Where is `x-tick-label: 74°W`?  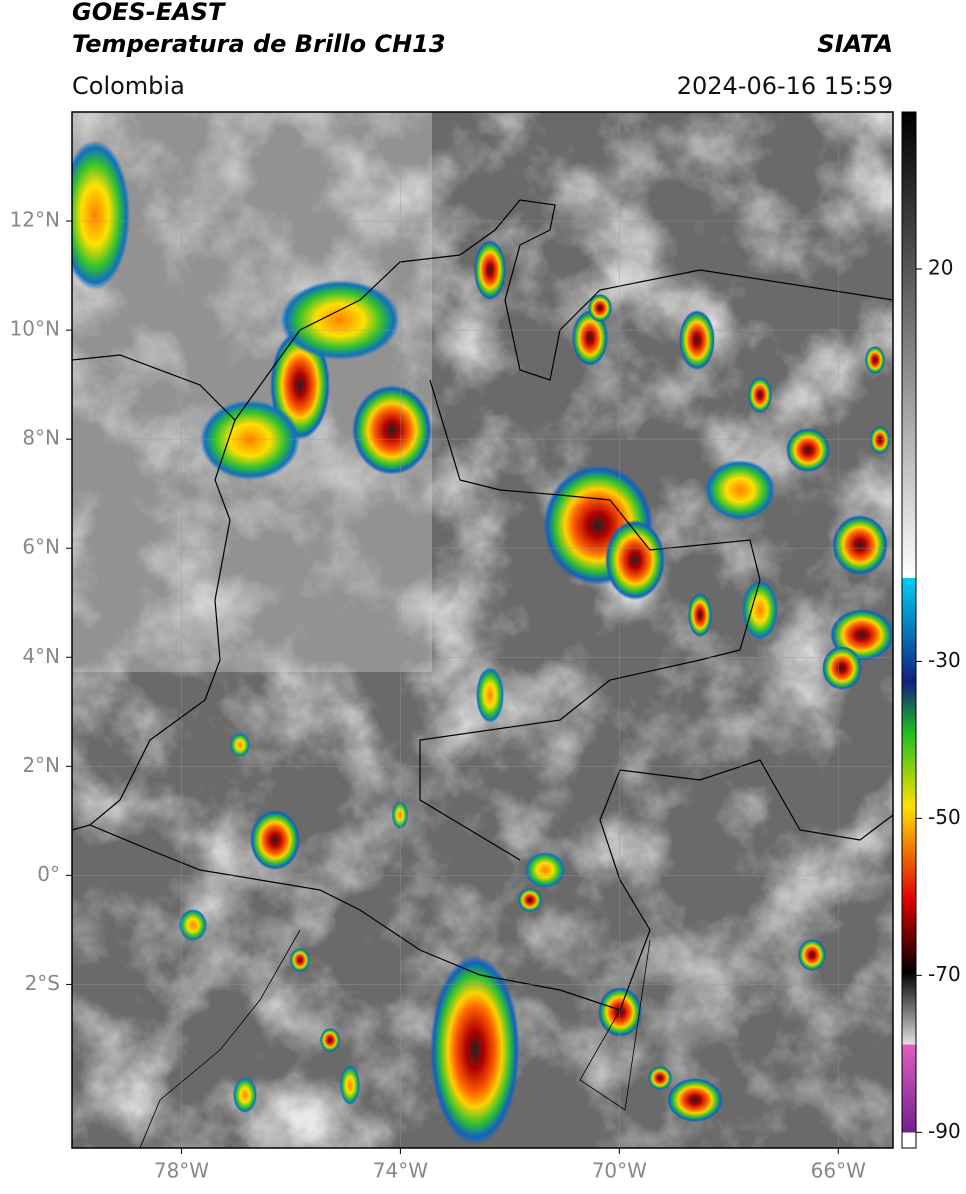 x-tick-label: 74°W is located at coordinates (400, 1171).